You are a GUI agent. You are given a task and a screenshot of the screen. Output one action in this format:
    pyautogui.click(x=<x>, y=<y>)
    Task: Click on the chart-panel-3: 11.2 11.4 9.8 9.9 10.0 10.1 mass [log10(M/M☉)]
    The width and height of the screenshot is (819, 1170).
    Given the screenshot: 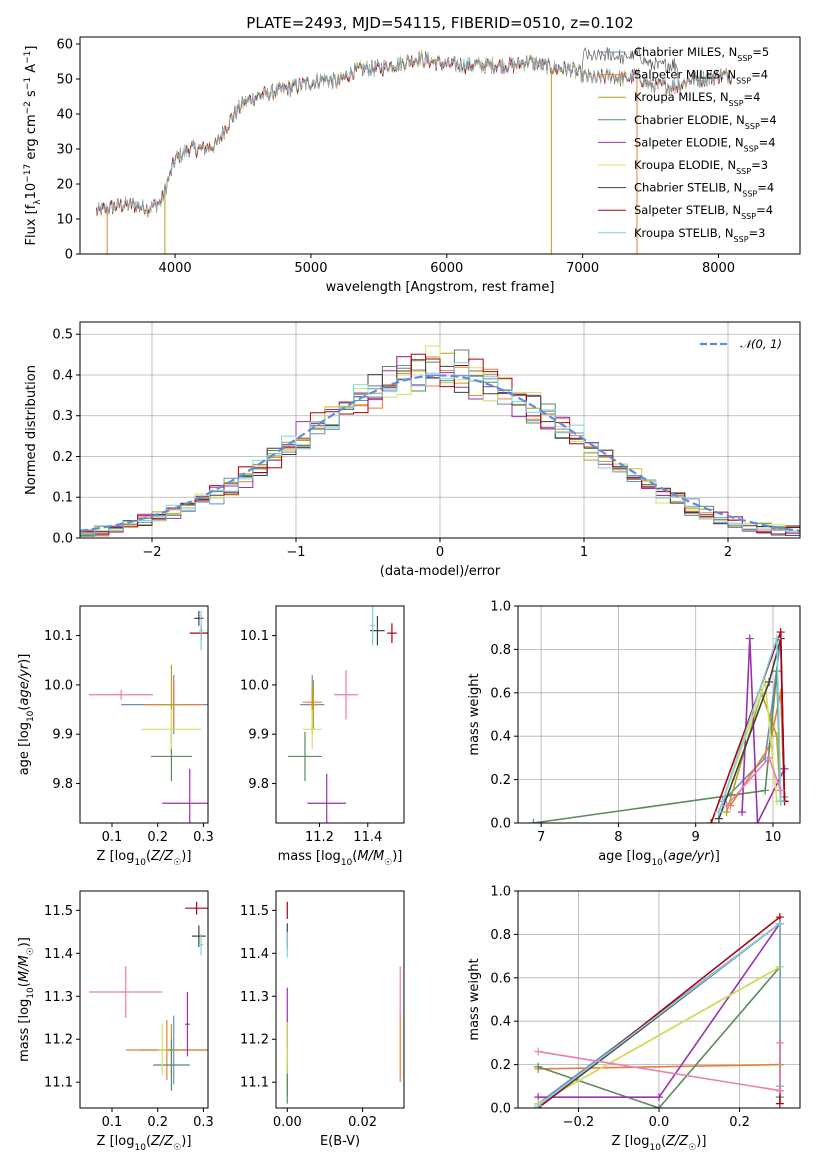 What is the action you would take?
    pyautogui.click(x=322, y=736)
    